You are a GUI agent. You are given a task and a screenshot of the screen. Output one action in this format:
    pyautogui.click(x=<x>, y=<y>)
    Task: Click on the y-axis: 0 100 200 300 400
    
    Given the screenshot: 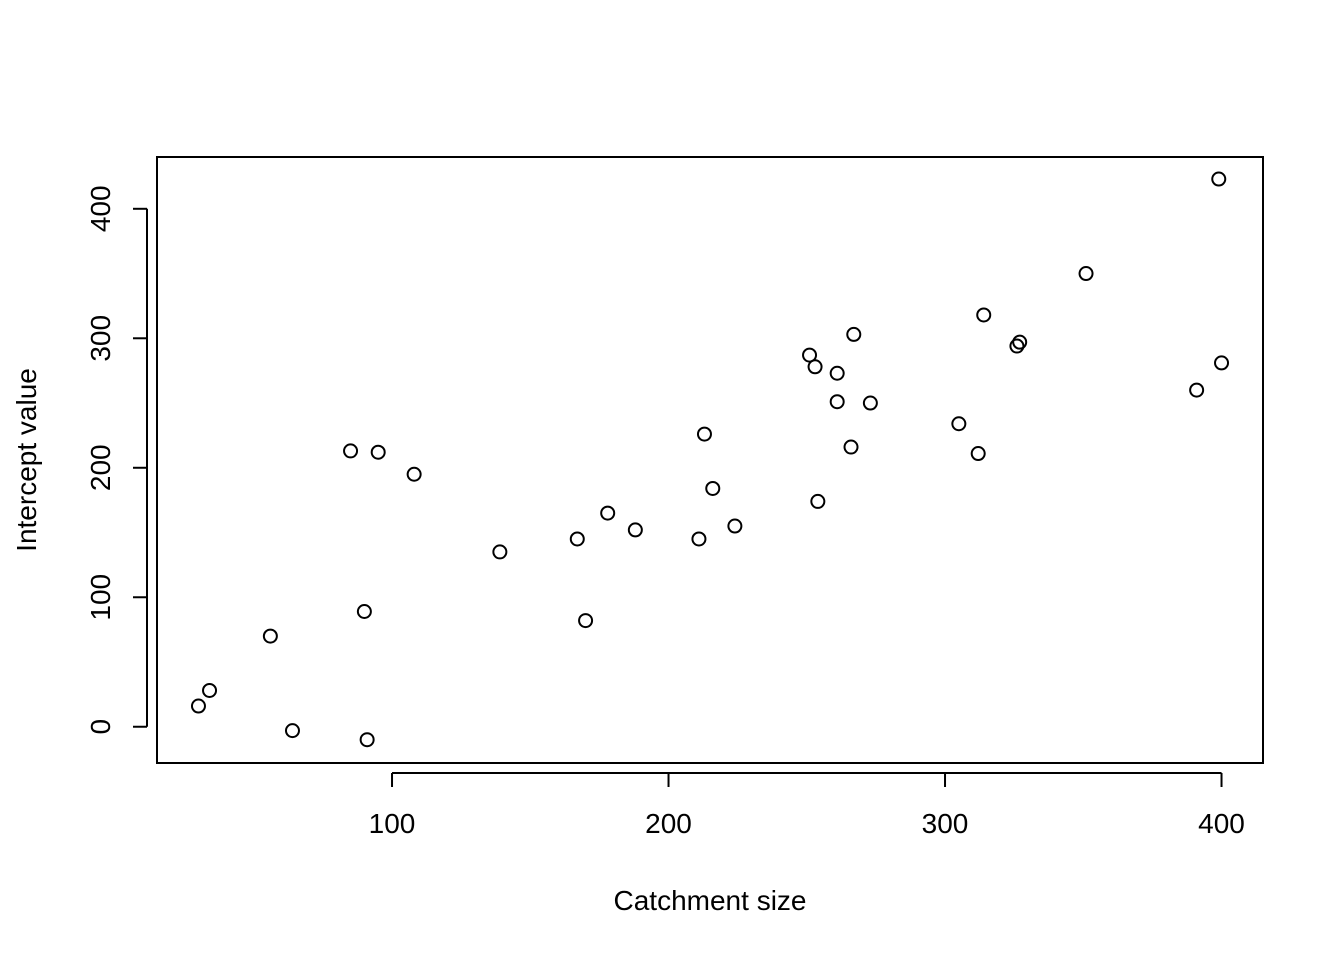 What is the action you would take?
    pyautogui.click(x=116, y=460)
    